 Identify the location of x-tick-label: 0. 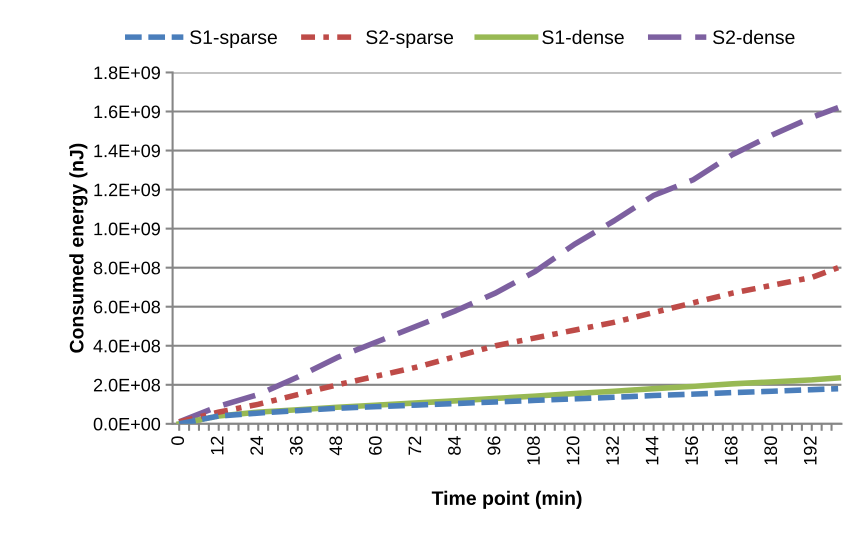
(177, 440).